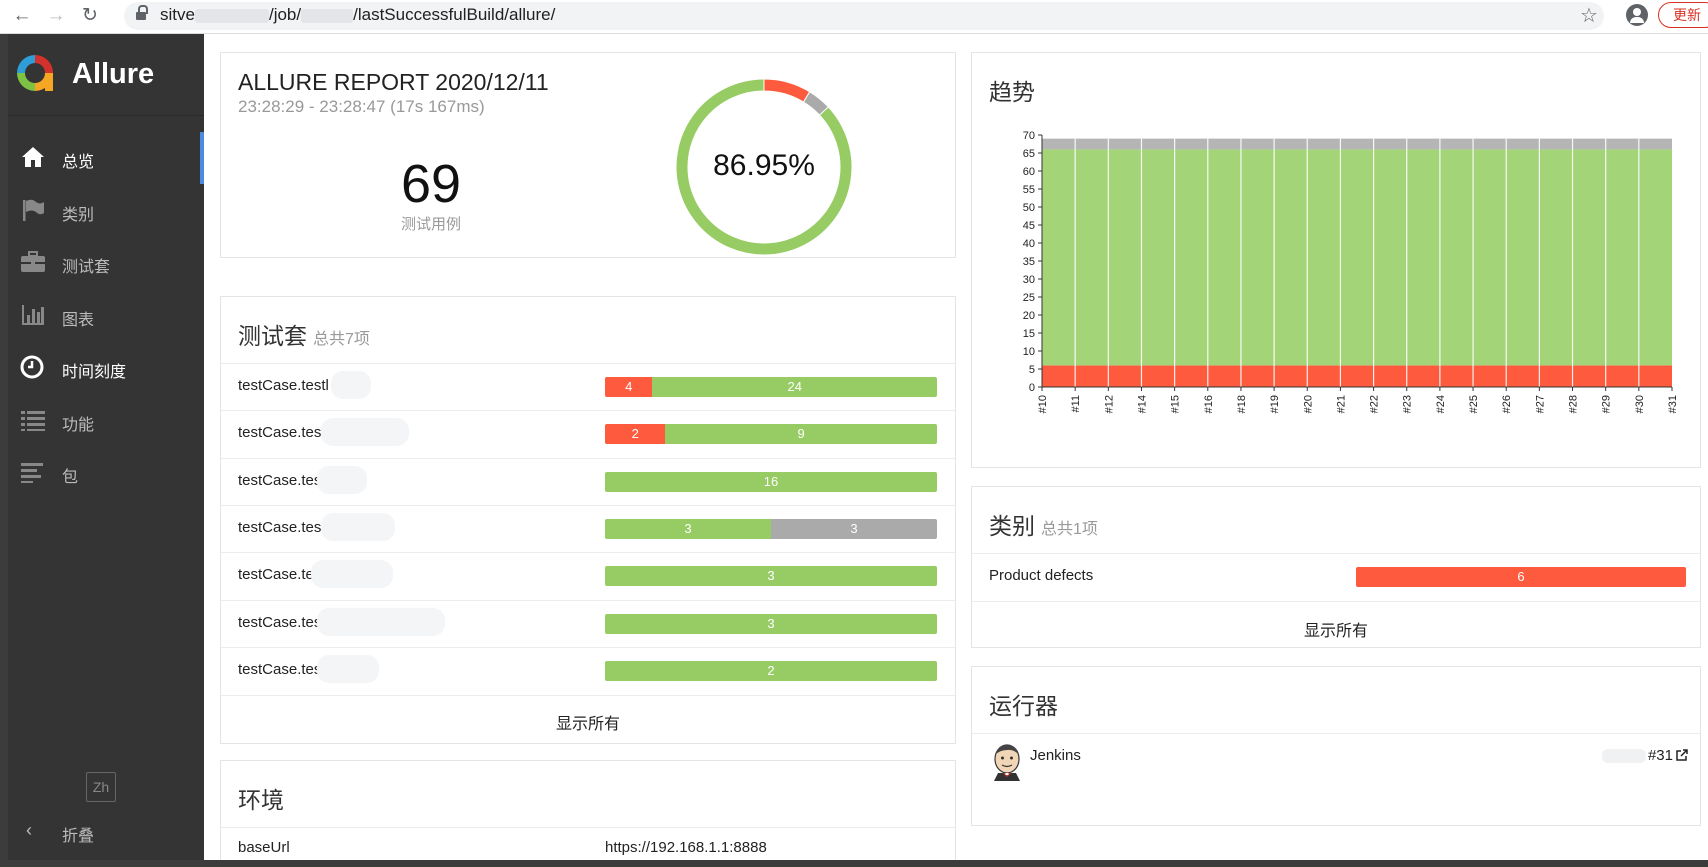  What do you see at coordinates (32, 367) in the screenshot?
I see `clock-icon` at bounding box center [32, 367].